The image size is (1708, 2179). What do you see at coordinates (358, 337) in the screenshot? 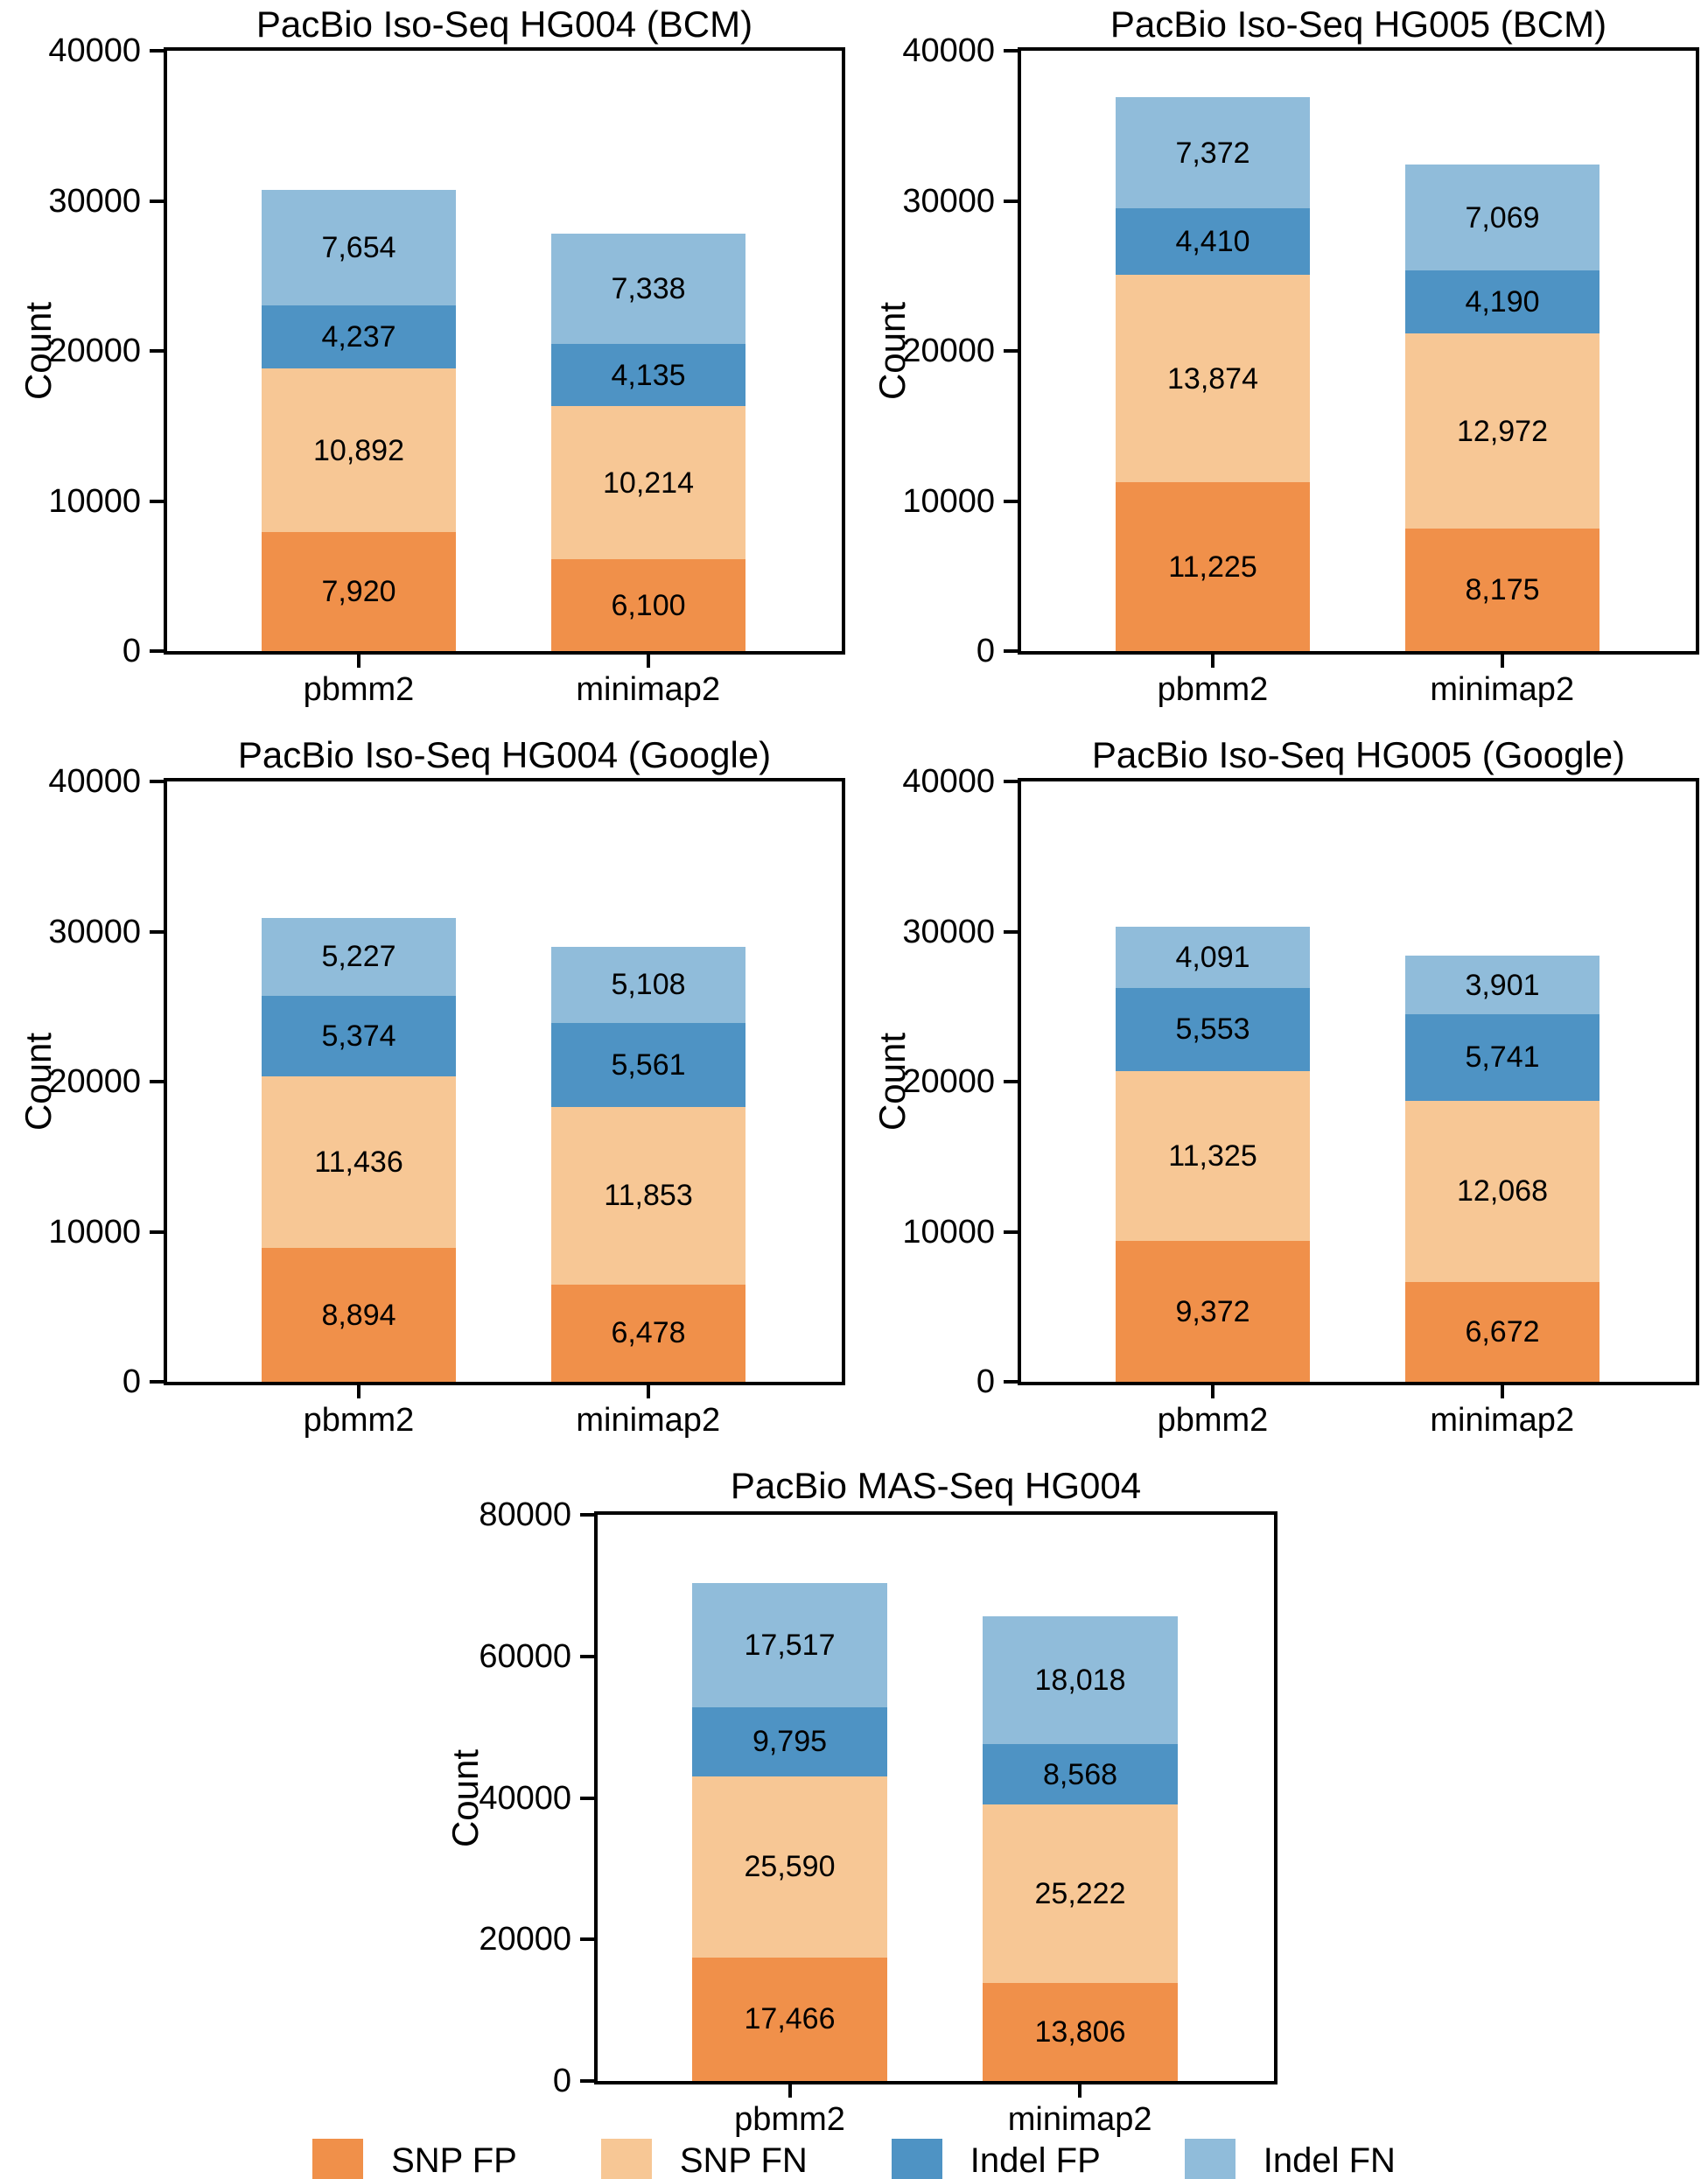
I see `bar-value-label: 4,237` at bounding box center [358, 337].